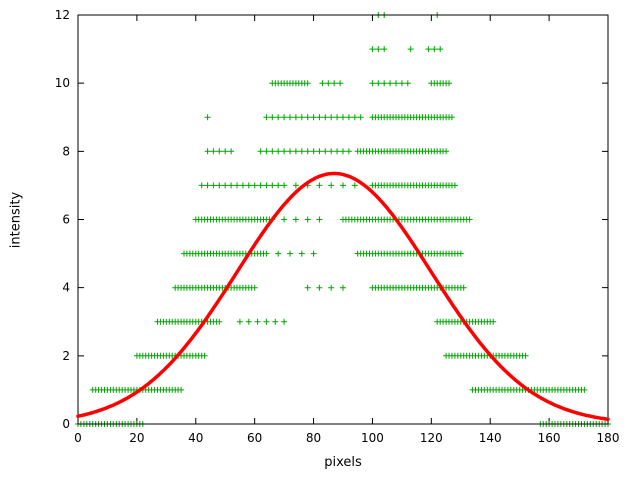 The height and width of the screenshot is (480, 640). I want to click on x-tick-label: 120, so click(431, 438).